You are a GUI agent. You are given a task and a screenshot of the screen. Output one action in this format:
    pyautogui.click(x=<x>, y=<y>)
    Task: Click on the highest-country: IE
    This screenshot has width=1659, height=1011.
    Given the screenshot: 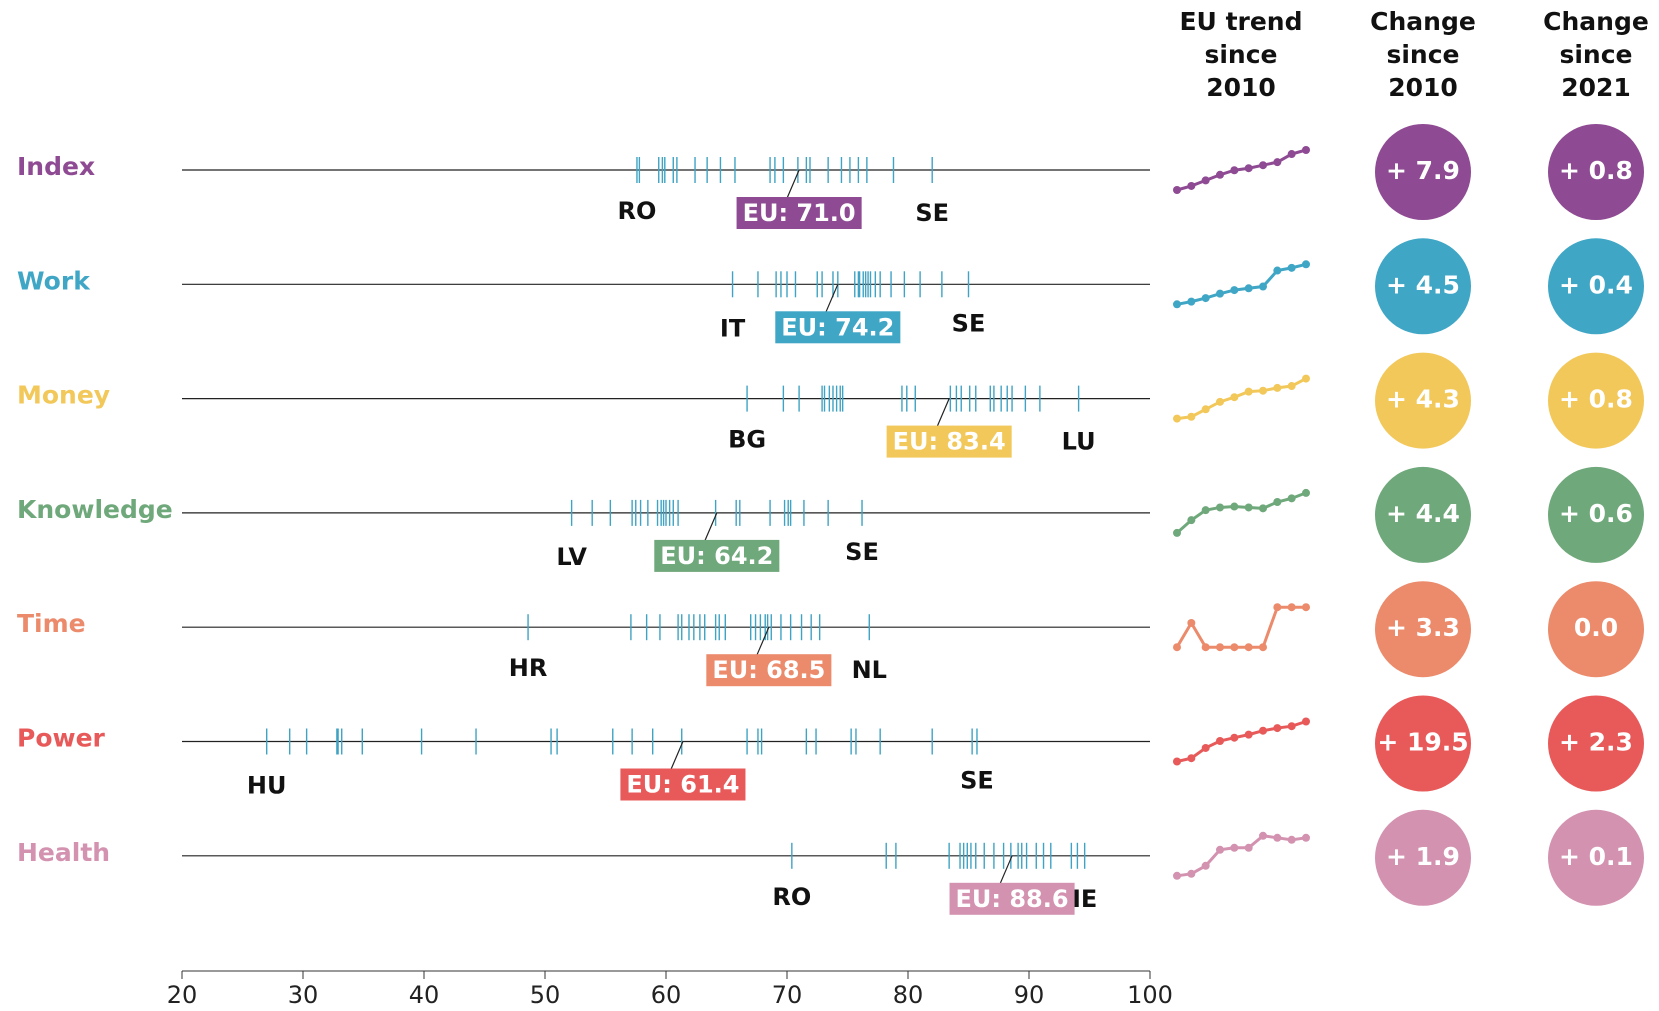 What is the action you would take?
    pyautogui.click(x=1084, y=899)
    